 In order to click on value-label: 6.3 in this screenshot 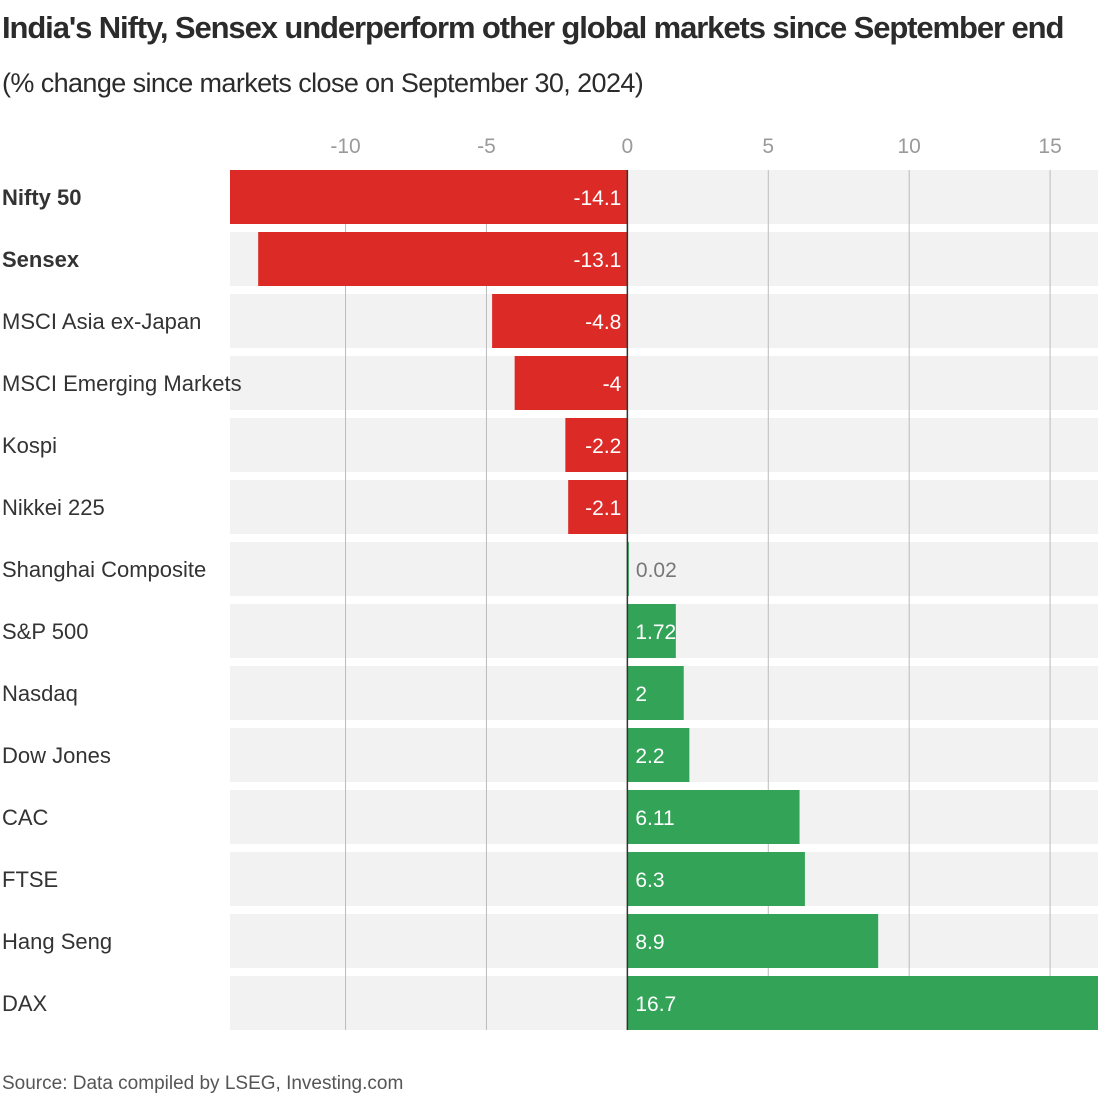, I will do `click(649, 880)`.